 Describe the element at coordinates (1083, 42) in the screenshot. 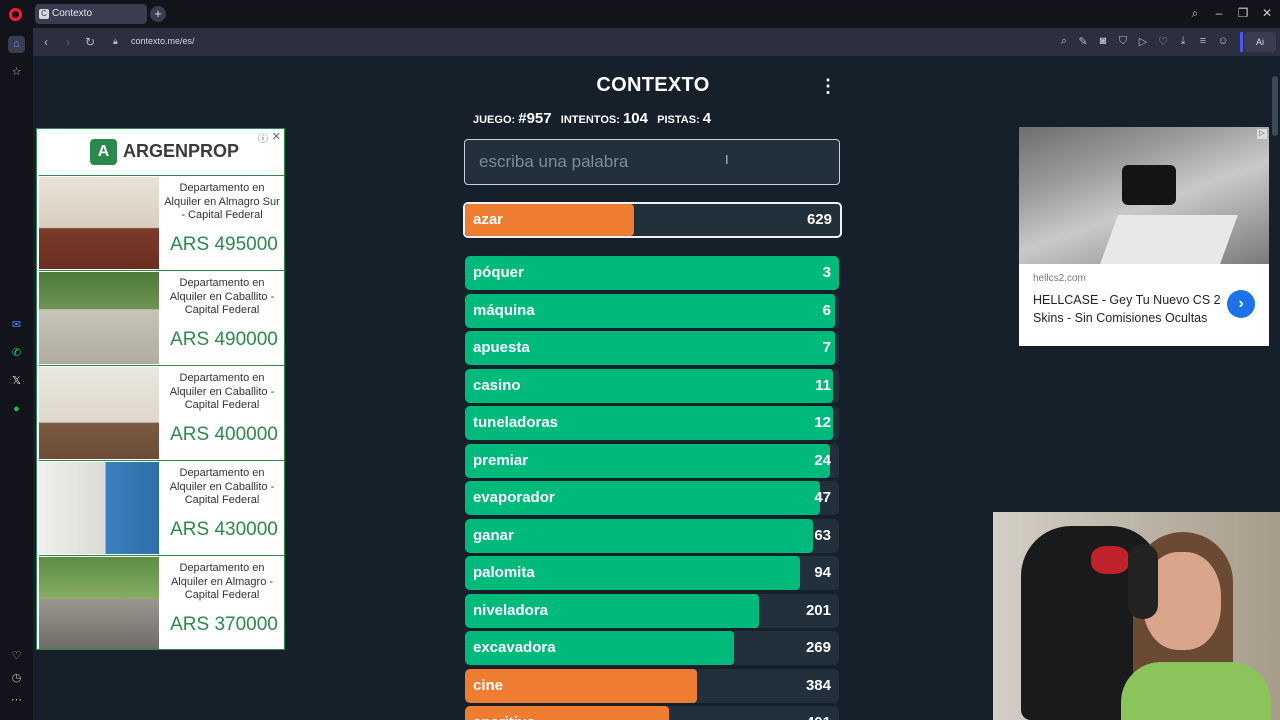

I see `edit-icon: ✎` at that location.